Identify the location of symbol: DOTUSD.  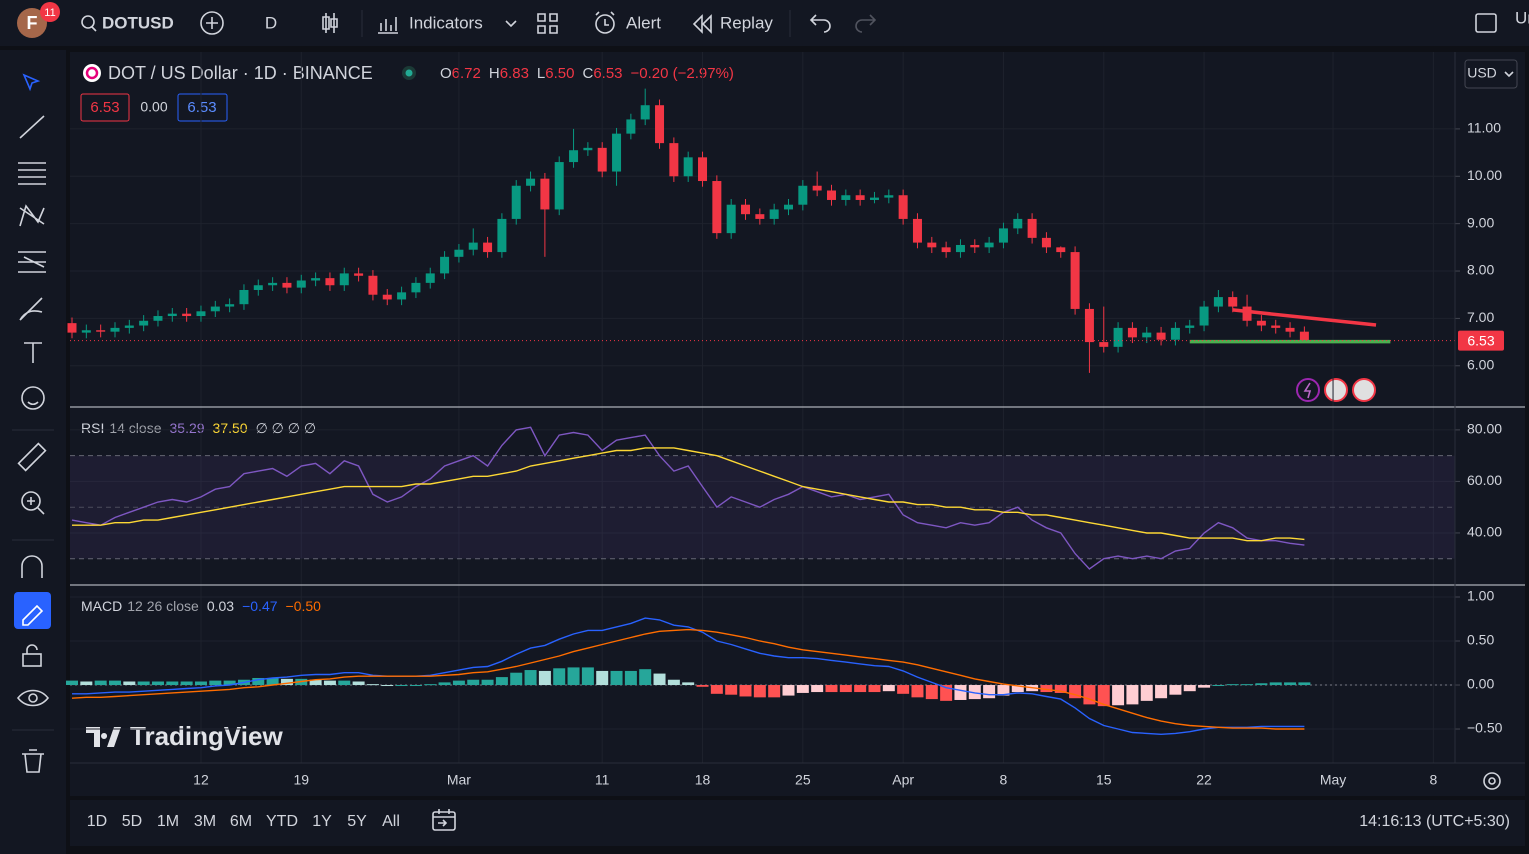
(138, 22).